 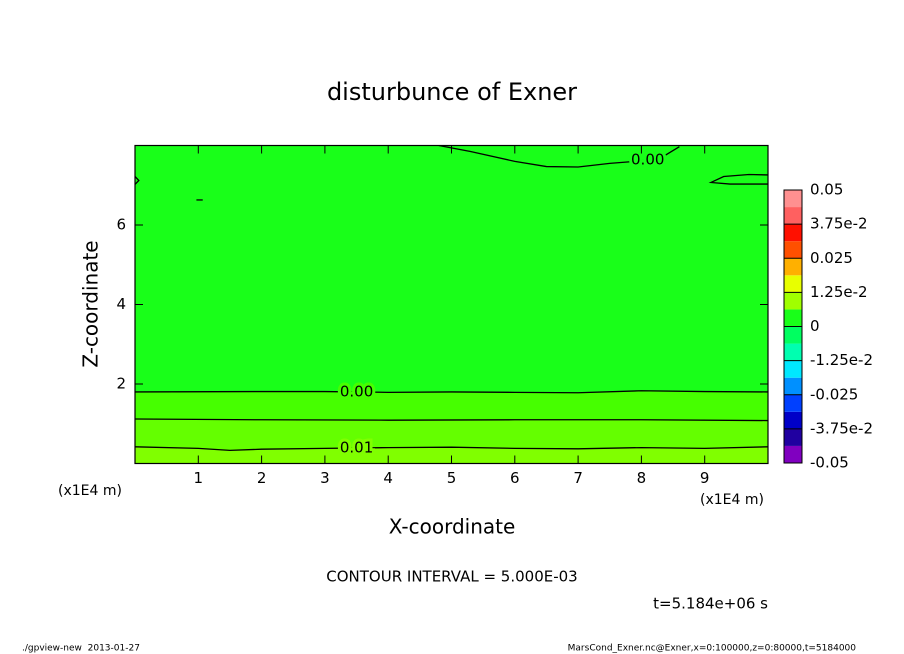 I want to click on time-label: t=5.184e+06 s, so click(x=710, y=604).